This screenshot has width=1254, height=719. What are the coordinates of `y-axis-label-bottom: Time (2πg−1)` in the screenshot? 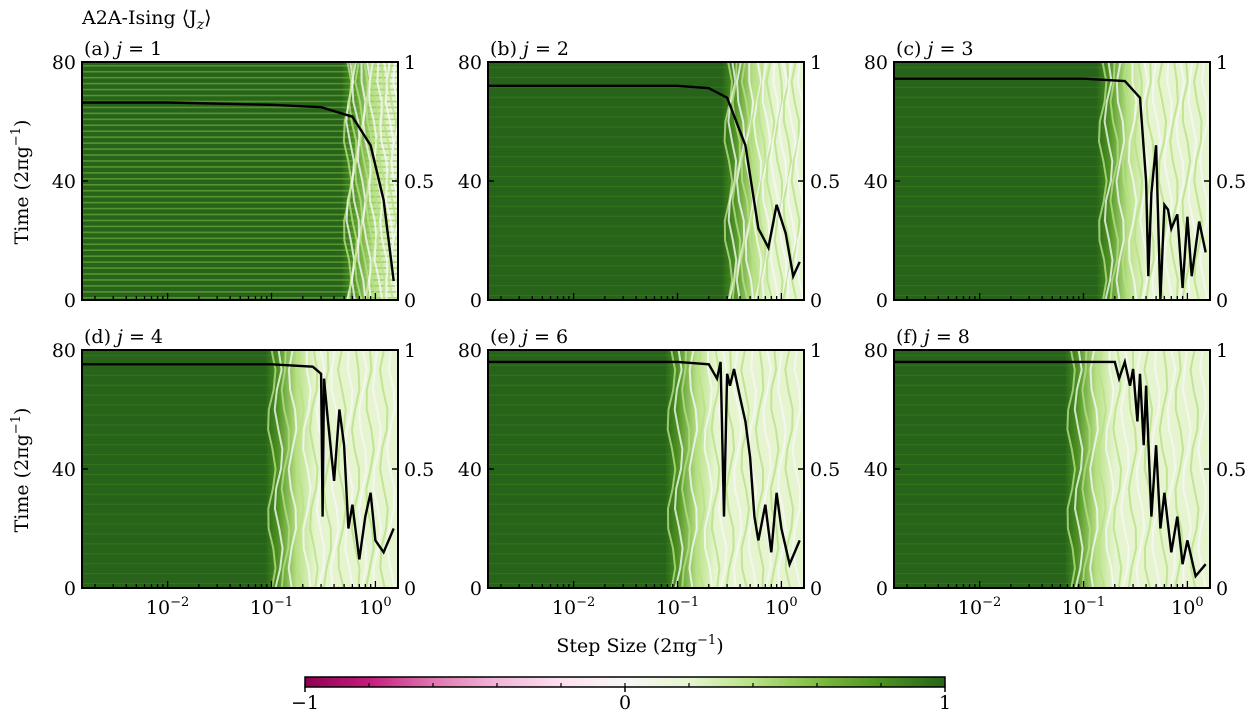 It's located at (21, 470).